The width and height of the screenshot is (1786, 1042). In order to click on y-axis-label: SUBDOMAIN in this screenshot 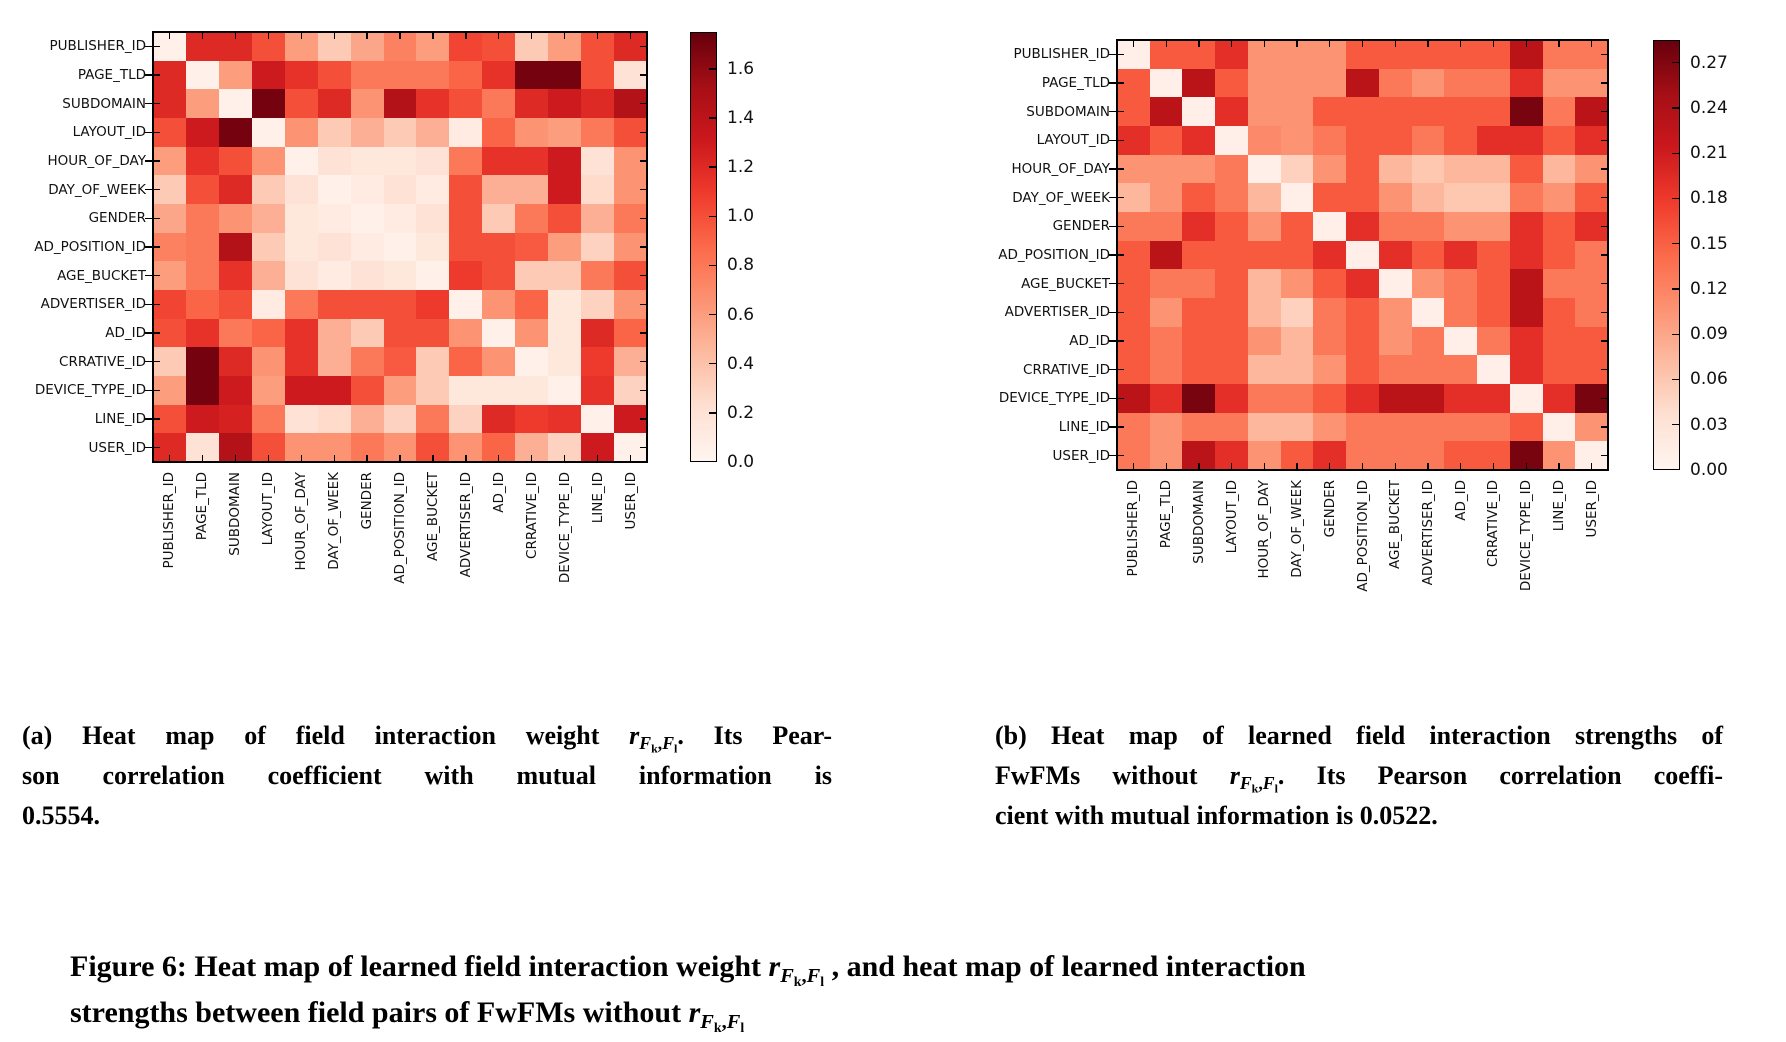, I will do `click(1068, 111)`.